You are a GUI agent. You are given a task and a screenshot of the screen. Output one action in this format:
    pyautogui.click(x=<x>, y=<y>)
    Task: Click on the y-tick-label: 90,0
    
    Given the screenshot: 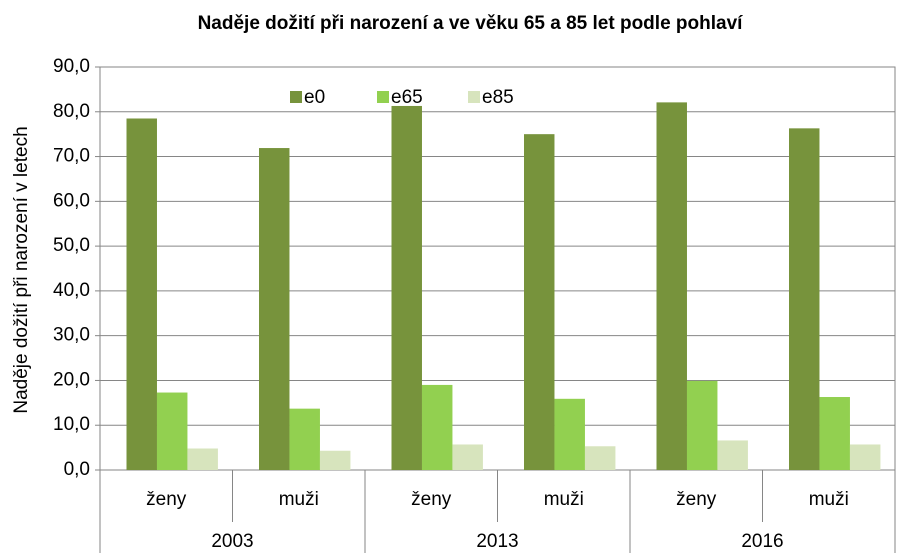 What is the action you would take?
    pyautogui.click(x=71, y=66)
    